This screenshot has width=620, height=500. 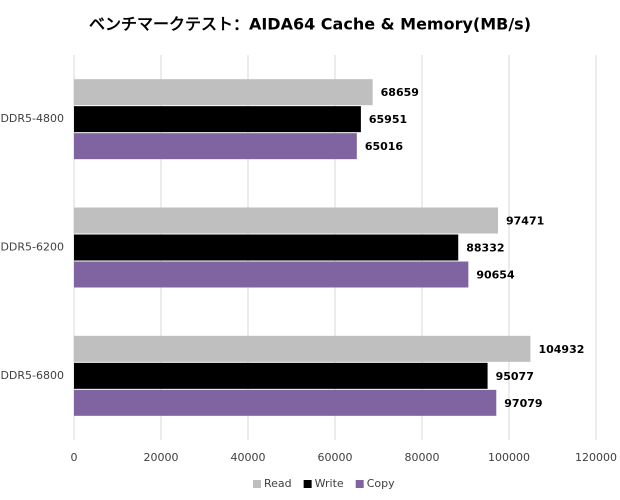 What do you see at coordinates (278, 483) in the screenshot?
I see `legend-label: Read` at bounding box center [278, 483].